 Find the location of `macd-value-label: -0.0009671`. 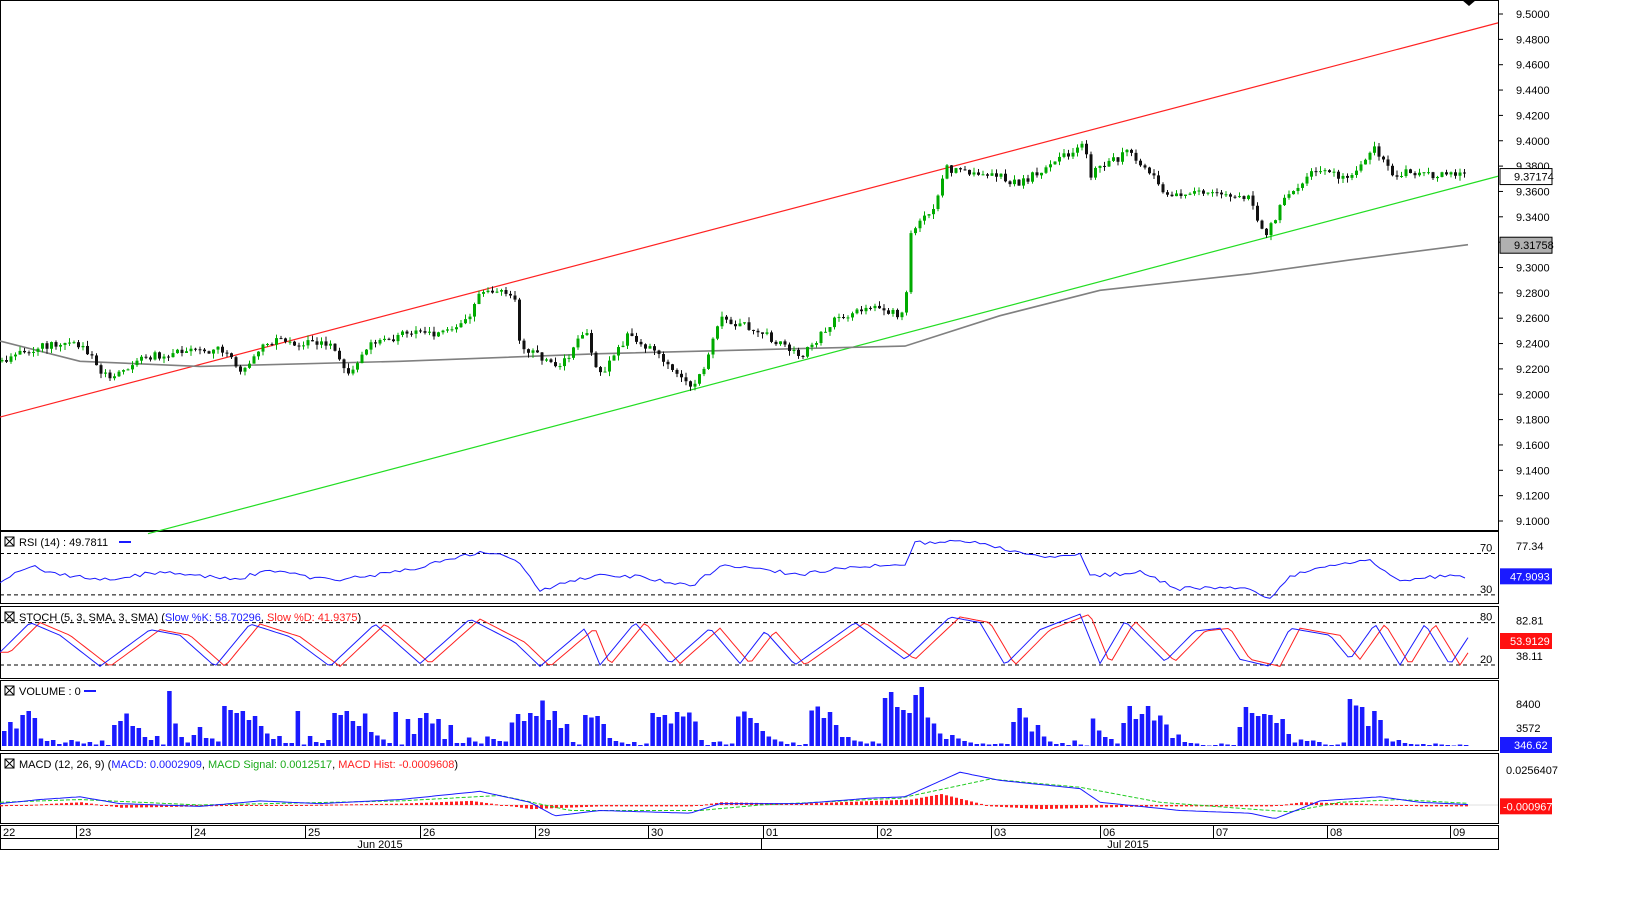

macd-value-label: -0.0009671 is located at coordinates (1531, 807).